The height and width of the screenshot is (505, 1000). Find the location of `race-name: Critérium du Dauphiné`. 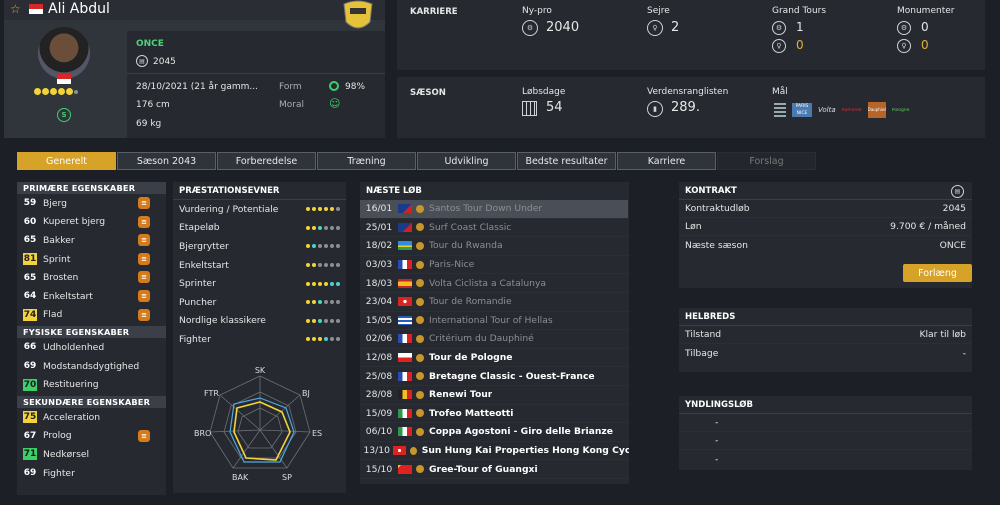

race-name: Critérium du Dauphiné is located at coordinates (481, 339).